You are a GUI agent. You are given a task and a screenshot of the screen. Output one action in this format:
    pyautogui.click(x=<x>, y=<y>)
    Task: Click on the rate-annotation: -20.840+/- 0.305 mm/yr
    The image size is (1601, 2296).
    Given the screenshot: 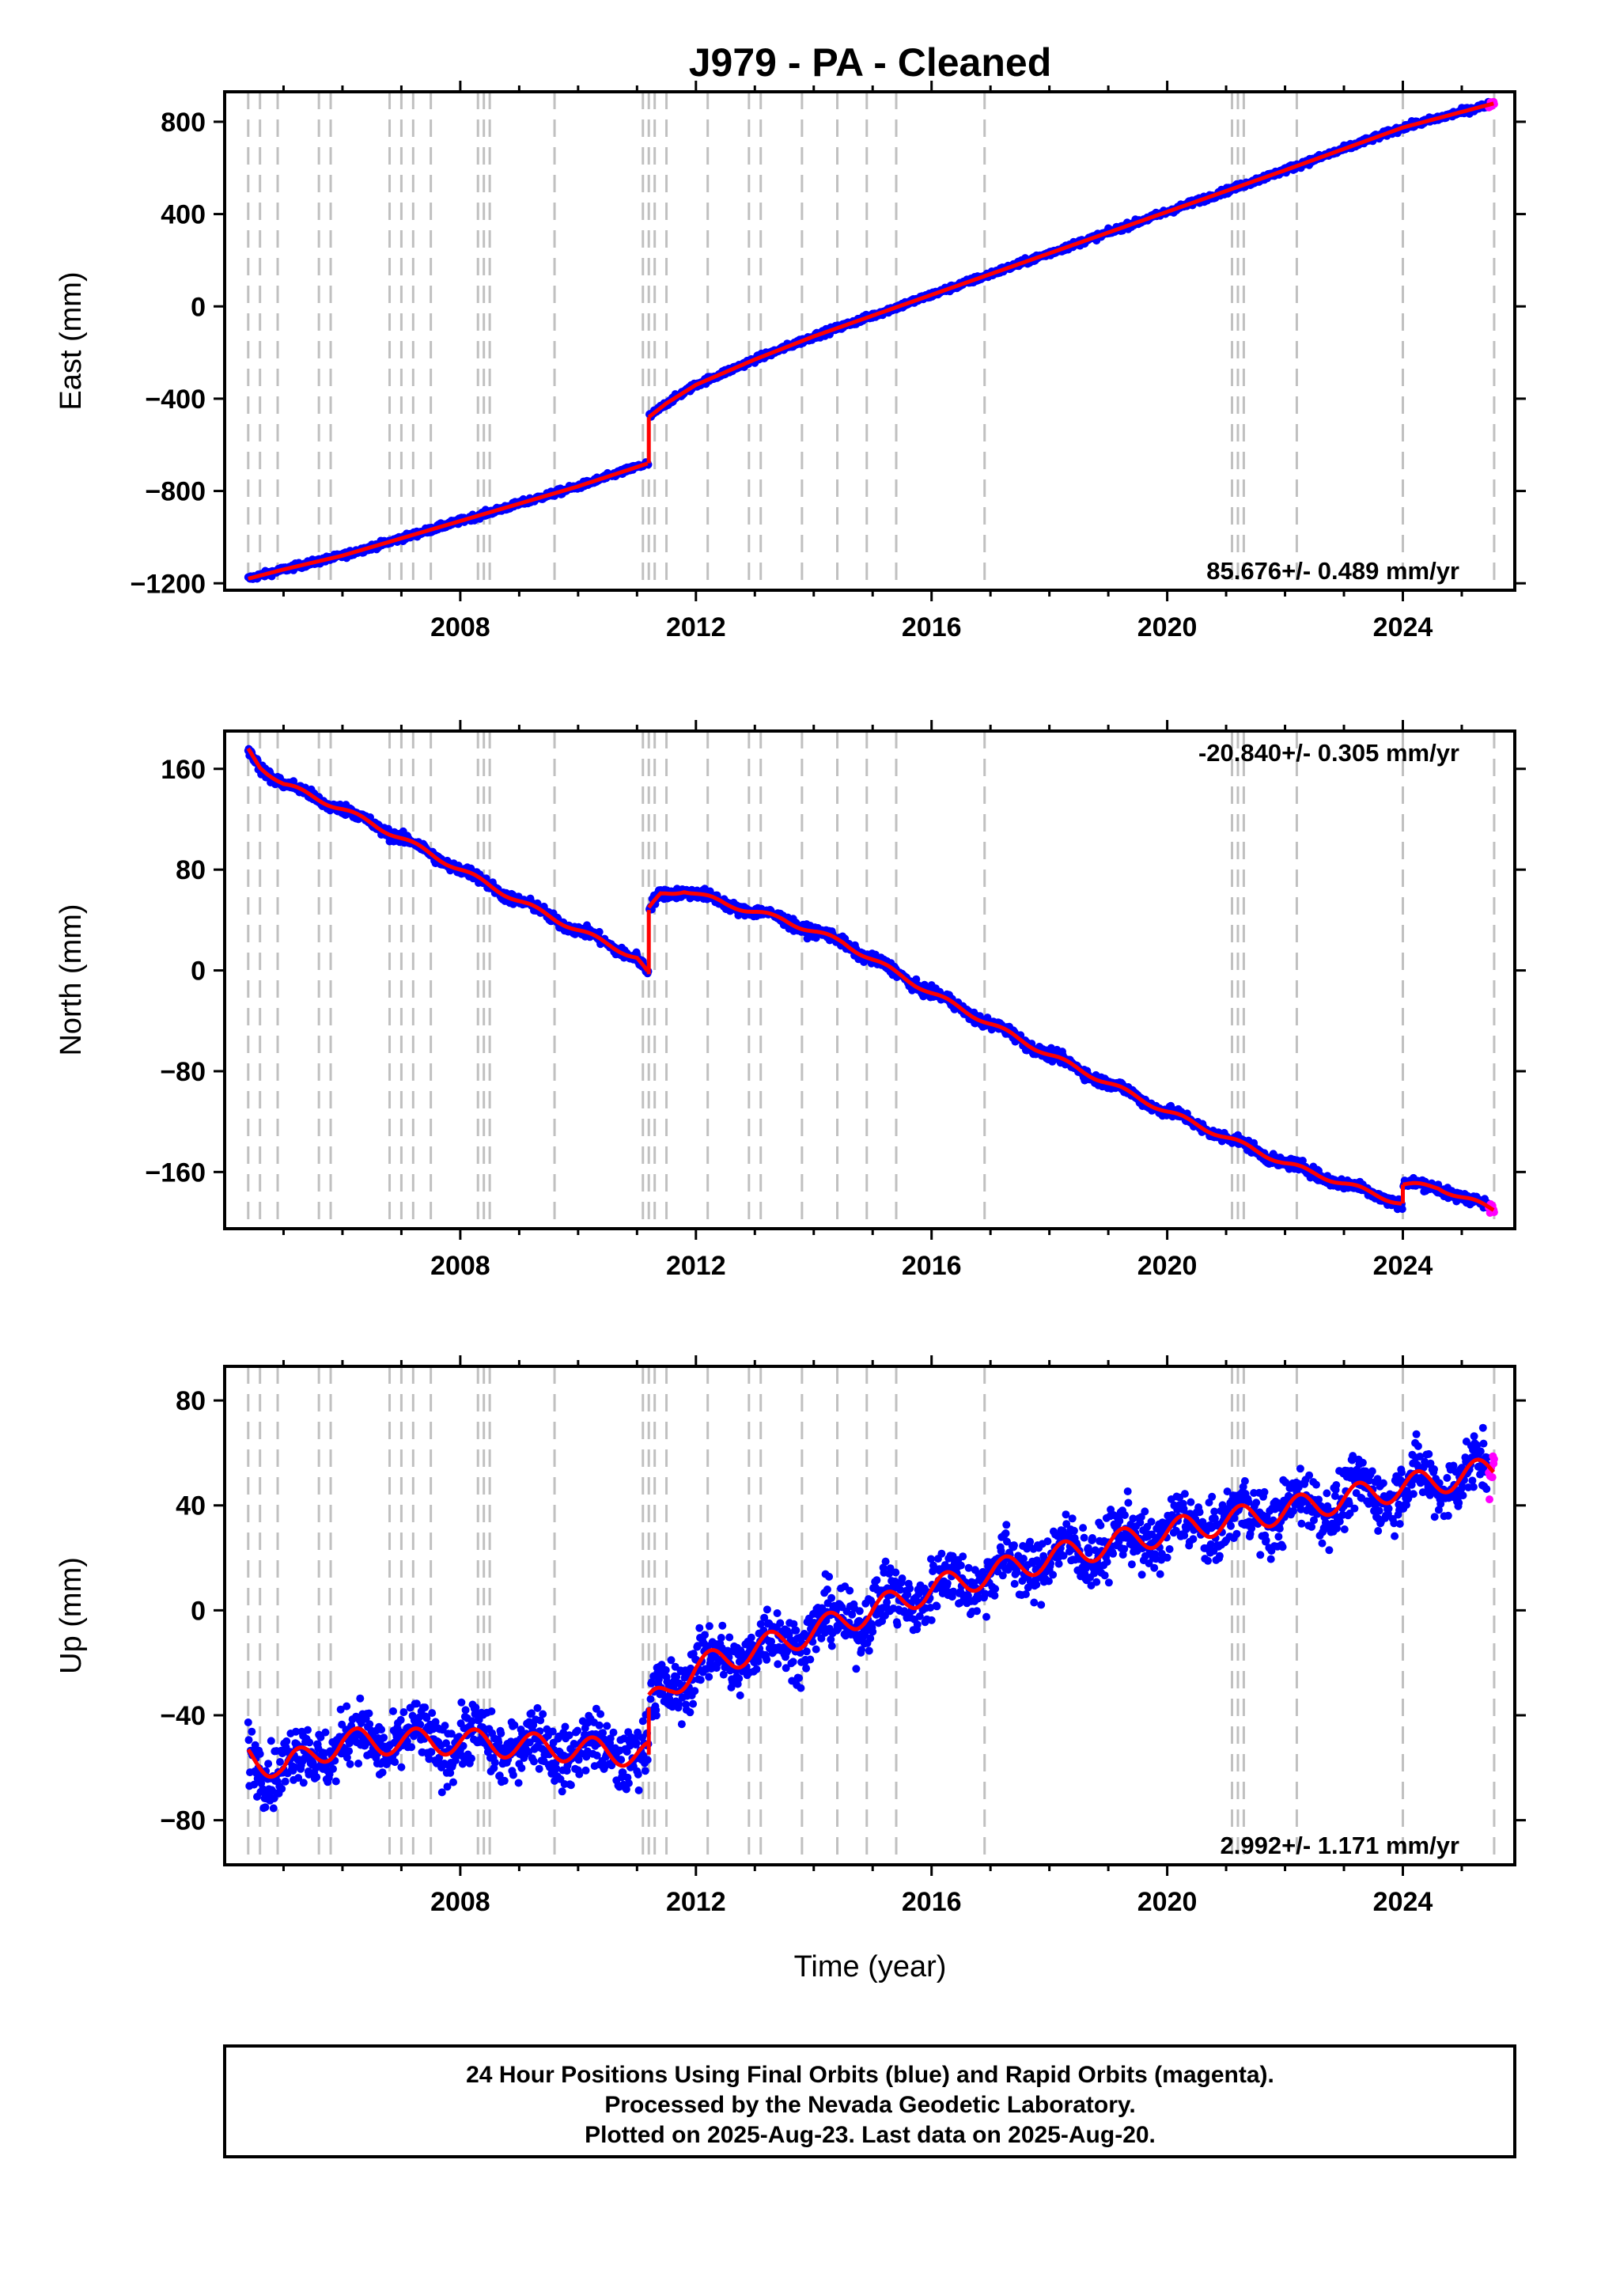 What is the action you would take?
    pyautogui.click(x=1328, y=753)
    